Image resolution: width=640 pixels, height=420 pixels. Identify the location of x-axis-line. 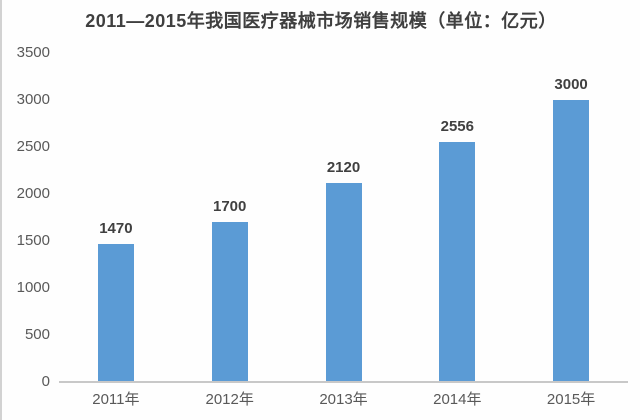
(343, 382).